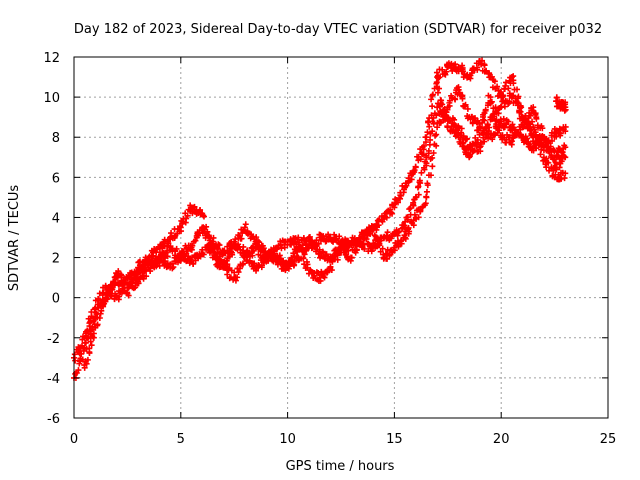  I want to click on x-tick-label: 25, so click(608, 439).